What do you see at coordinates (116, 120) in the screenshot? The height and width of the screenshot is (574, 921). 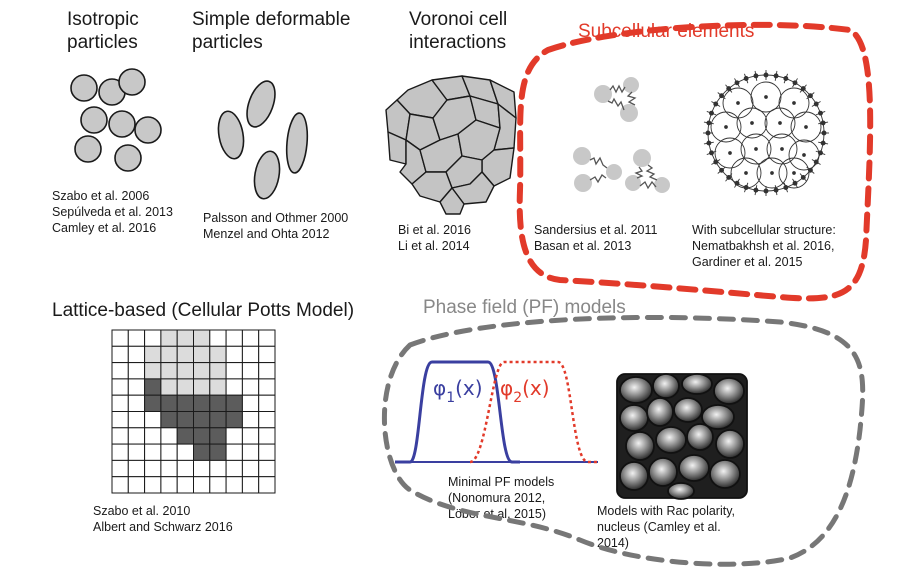 I see `isotropic-particles` at bounding box center [116, 120].